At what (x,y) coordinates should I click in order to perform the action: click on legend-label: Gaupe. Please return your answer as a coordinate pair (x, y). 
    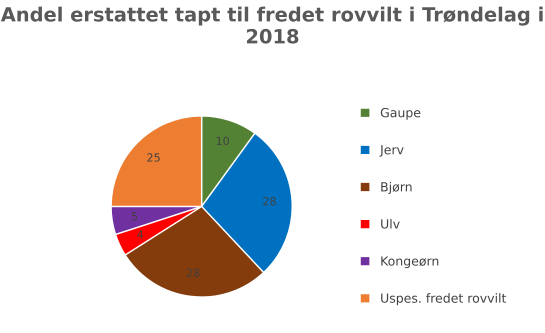
    Looking at the image, I should click on (400, 114).